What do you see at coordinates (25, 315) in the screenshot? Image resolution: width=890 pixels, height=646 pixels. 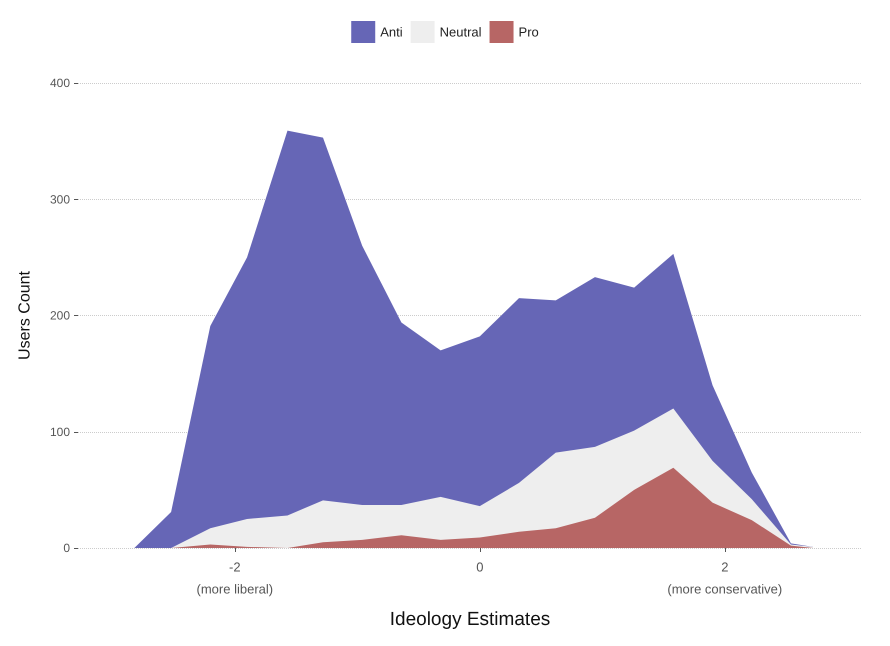 I see `y-axis-title: Users Count` at bounding box center [25, 315].